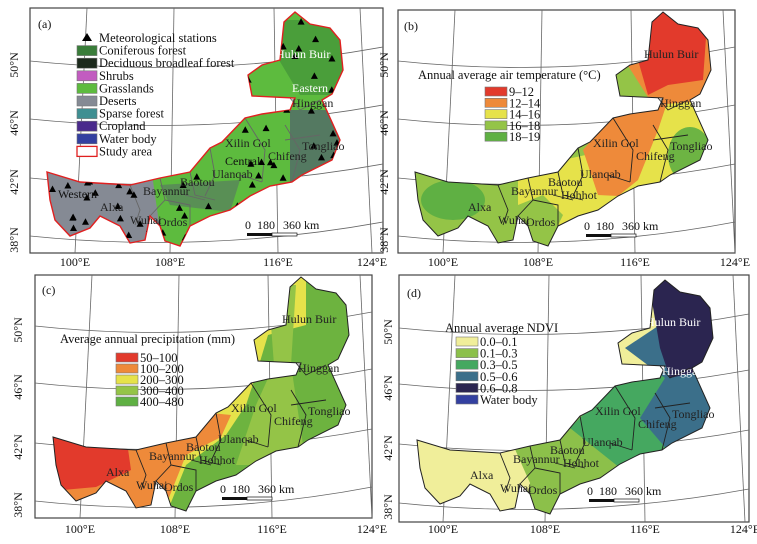 Image resolution: width=757 pixels, height=544 pixels. Describe the element at coordinates (384, 240) in the screenshot. I see `latitude-tick-label: 38°N` at that location.